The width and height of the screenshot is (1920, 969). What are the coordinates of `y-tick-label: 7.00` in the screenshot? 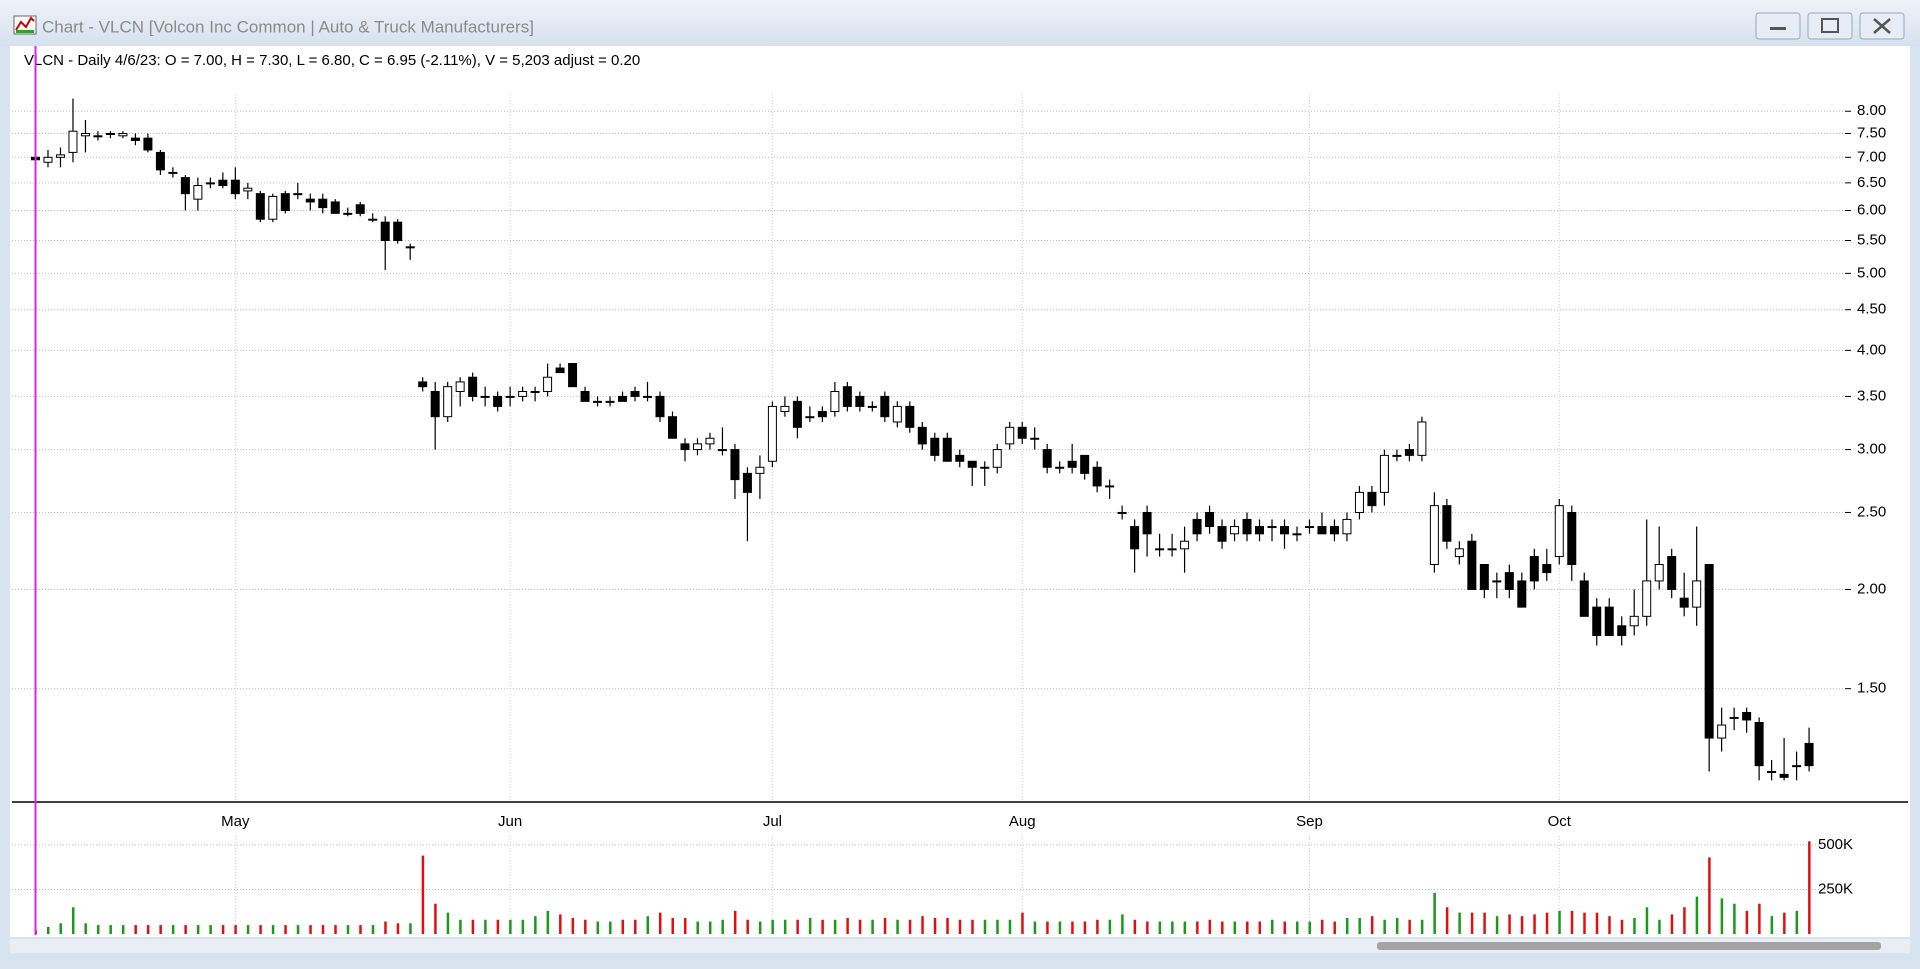 It's located at (1871, 156).